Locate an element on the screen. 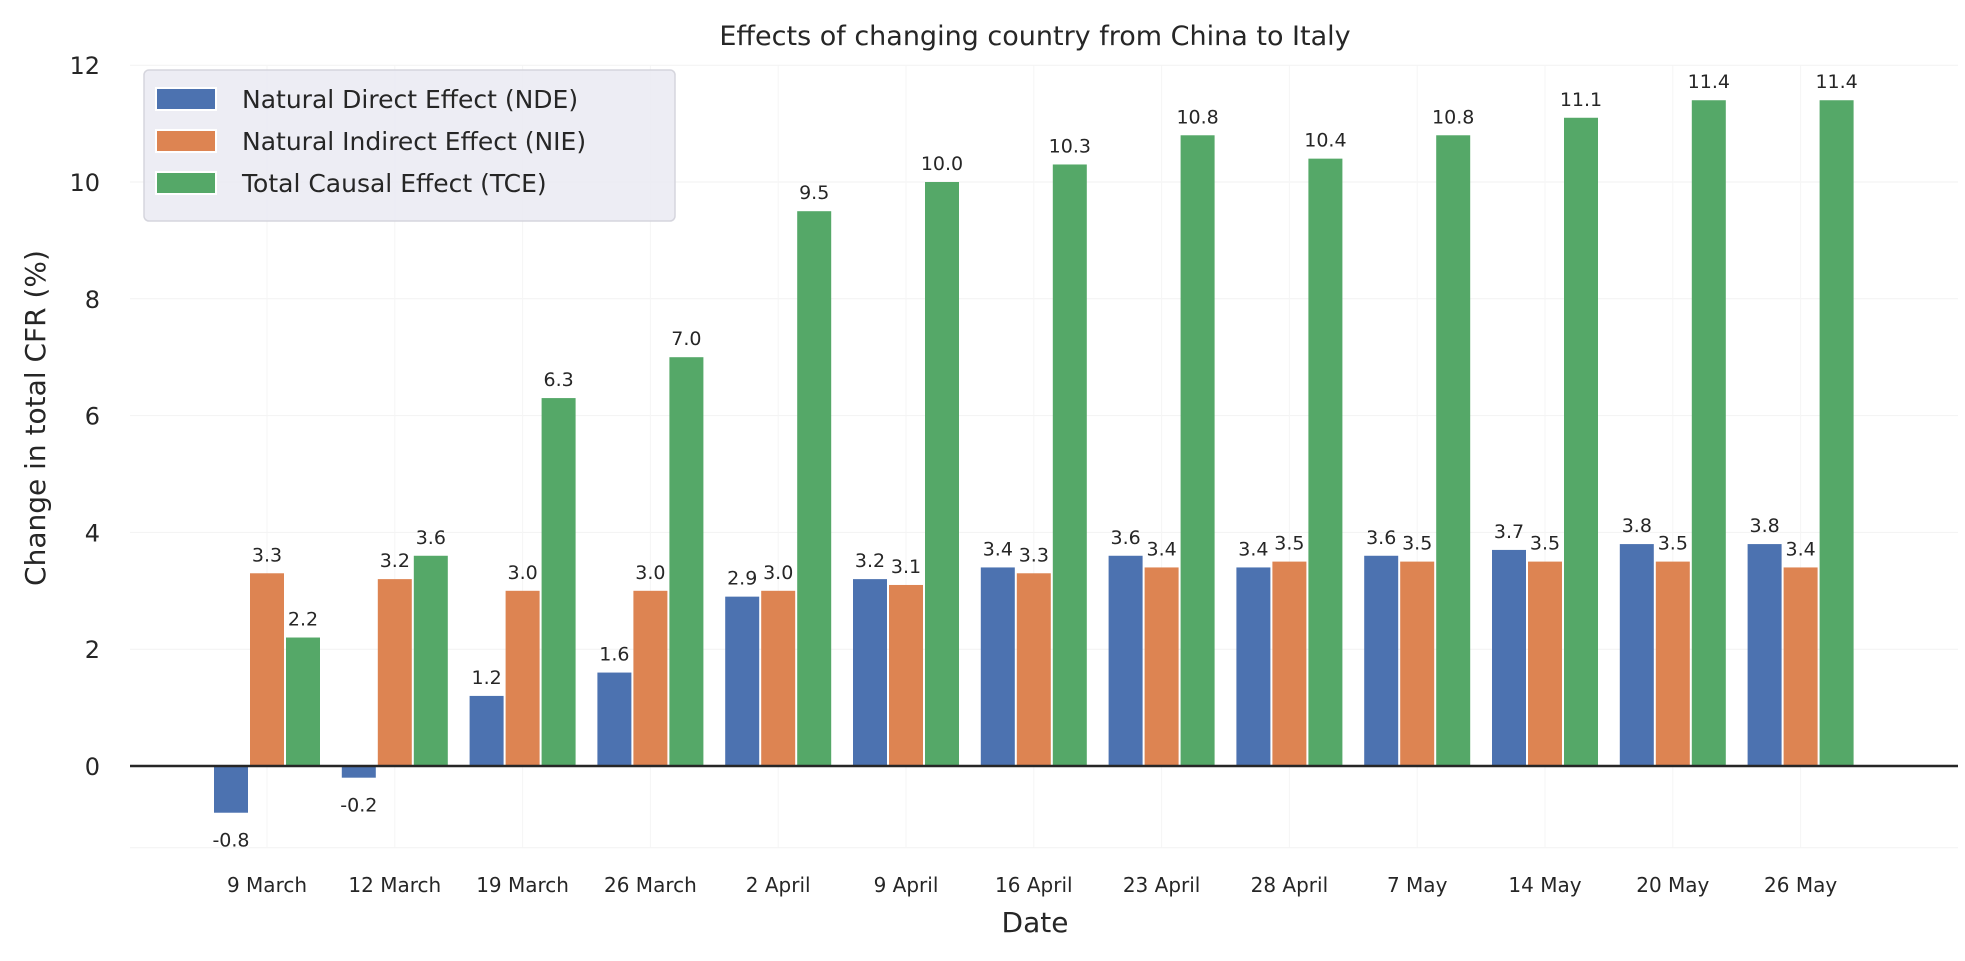  x-tick-label: 16 April is located at coordinates (1034, 885).